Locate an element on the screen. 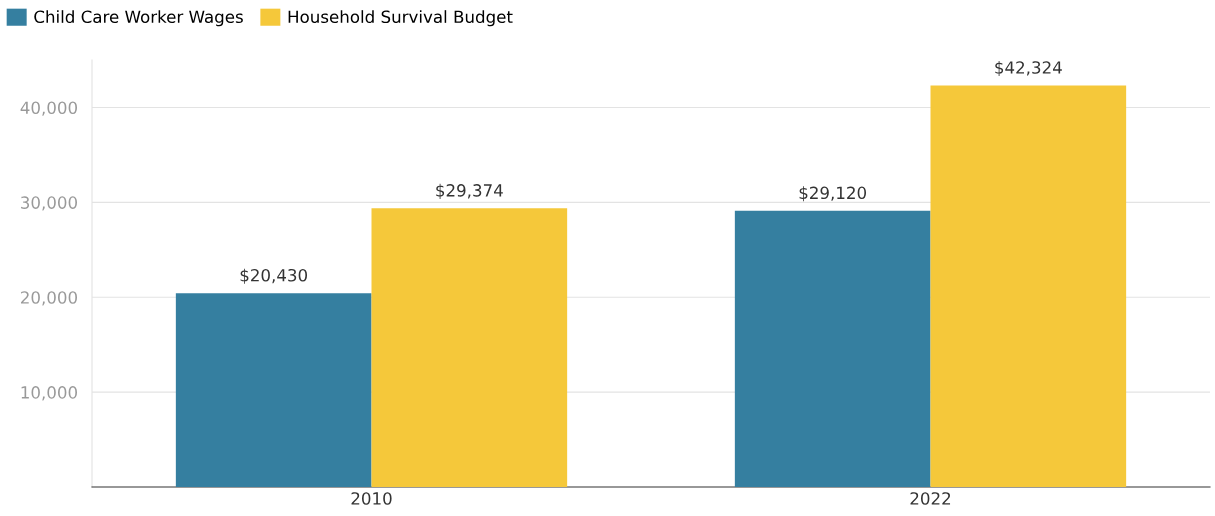 The image size is (1215, 516). x-tick-label: 2010 is located at coordinates (371, 498).